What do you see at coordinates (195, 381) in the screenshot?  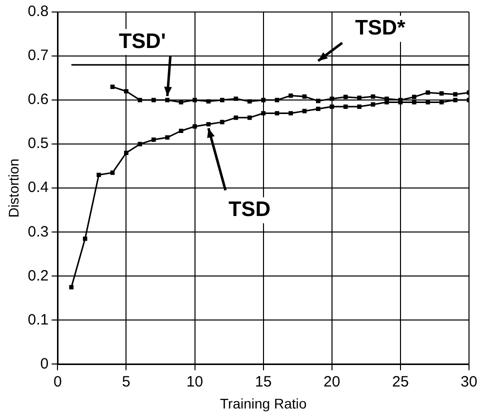 I see `x-tick-label: 10` at bounding box center [195, 381].